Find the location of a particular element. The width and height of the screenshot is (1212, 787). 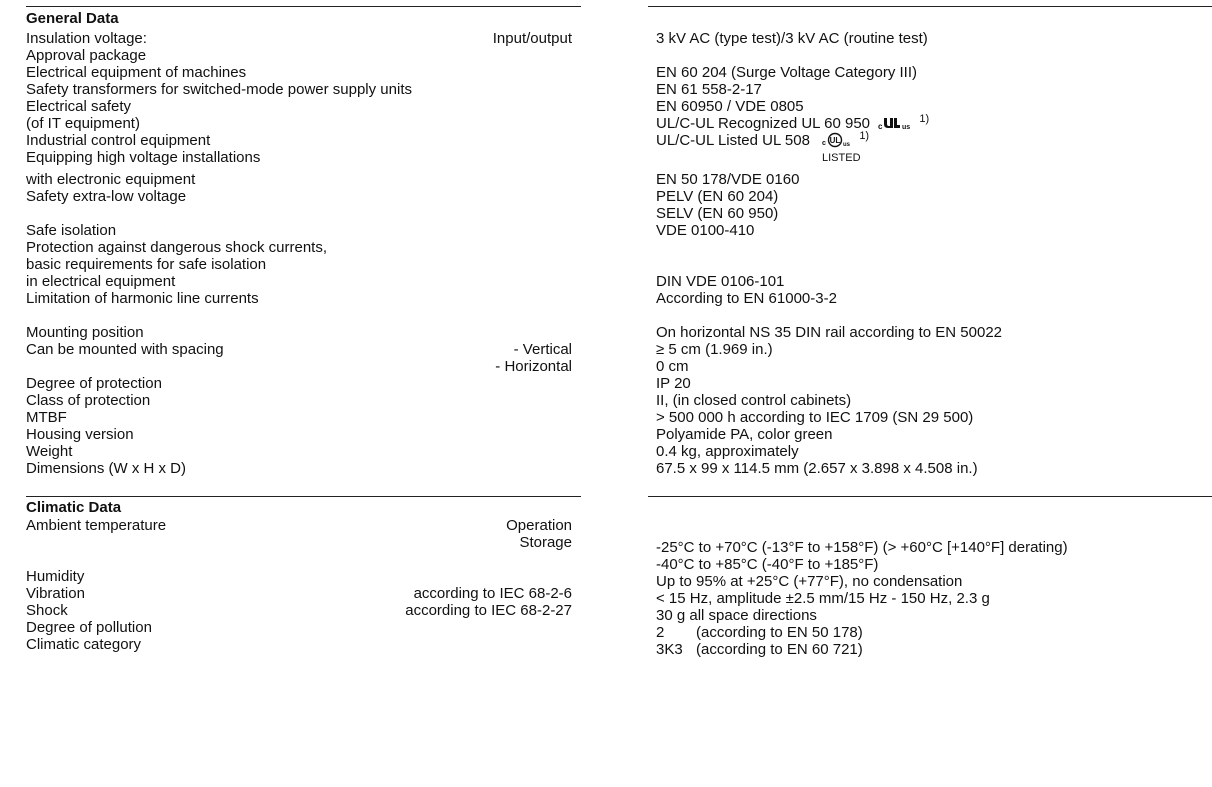

ul-listed-ul-text: UL is located at coordinates (835, 140).